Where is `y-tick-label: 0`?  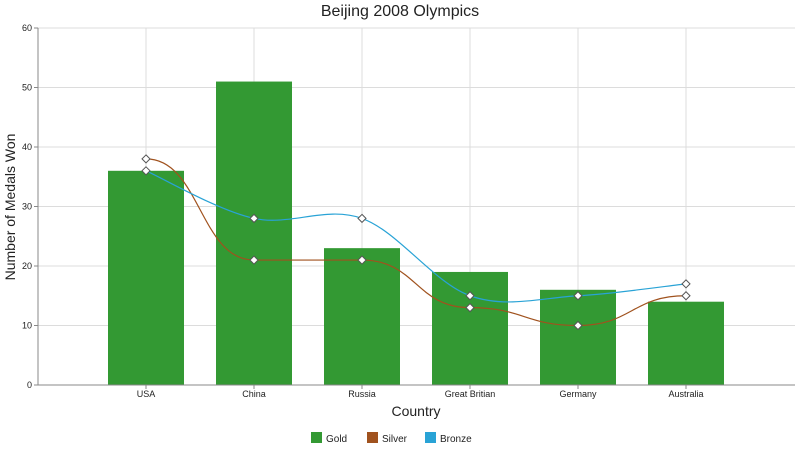 y-tick-label: 0 is located at coordinates (29, 385).